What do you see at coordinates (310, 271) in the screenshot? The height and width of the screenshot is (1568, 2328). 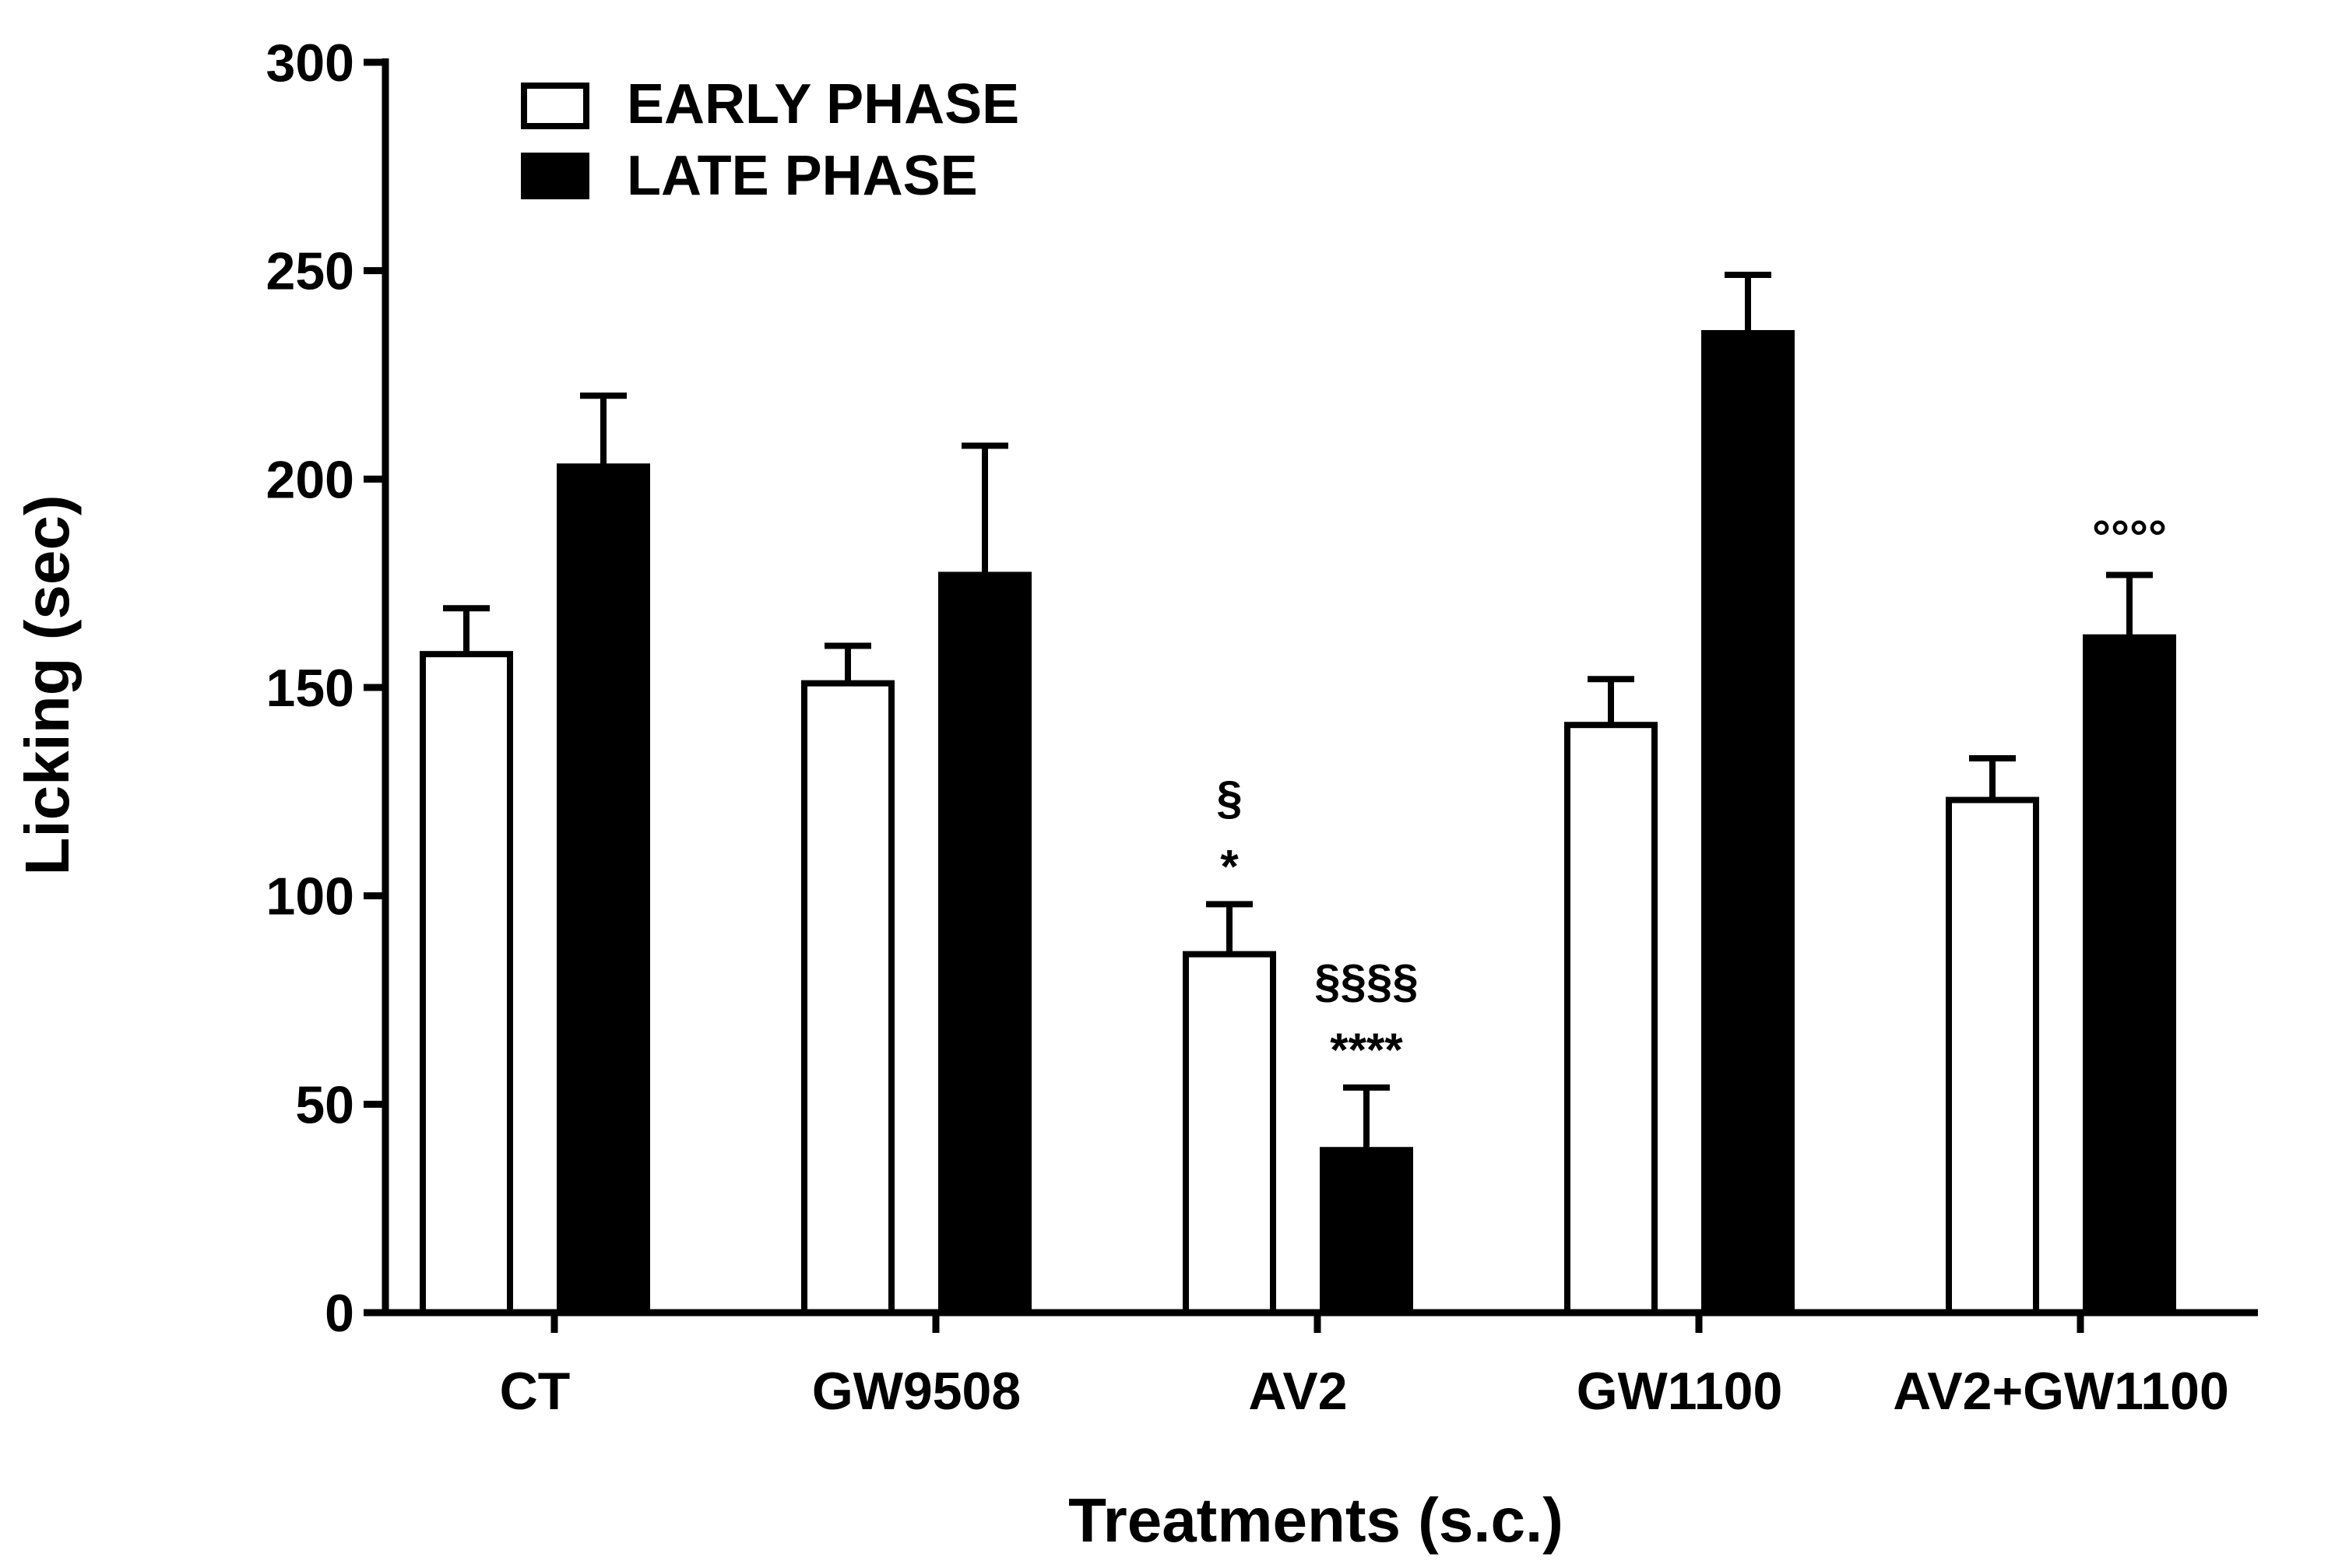 I see `y-tick-label-250: 250` at bounding box center [310, 271].